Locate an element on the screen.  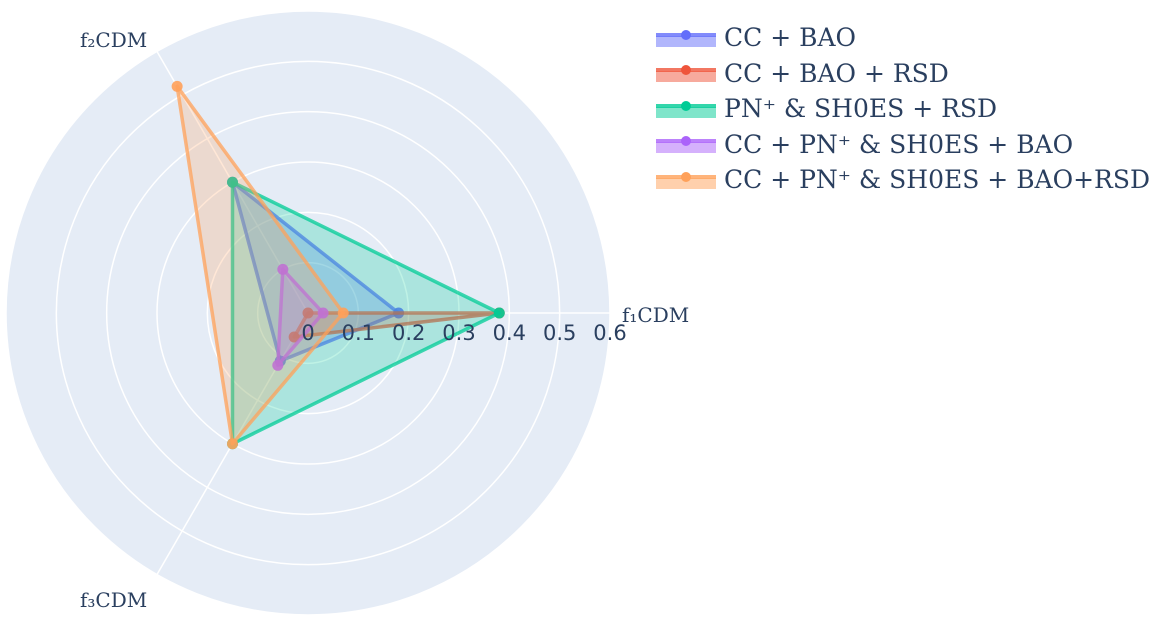
legend-label: CC + PN⁺ & SH0ES + BAO is located at coordinates (899, 144).